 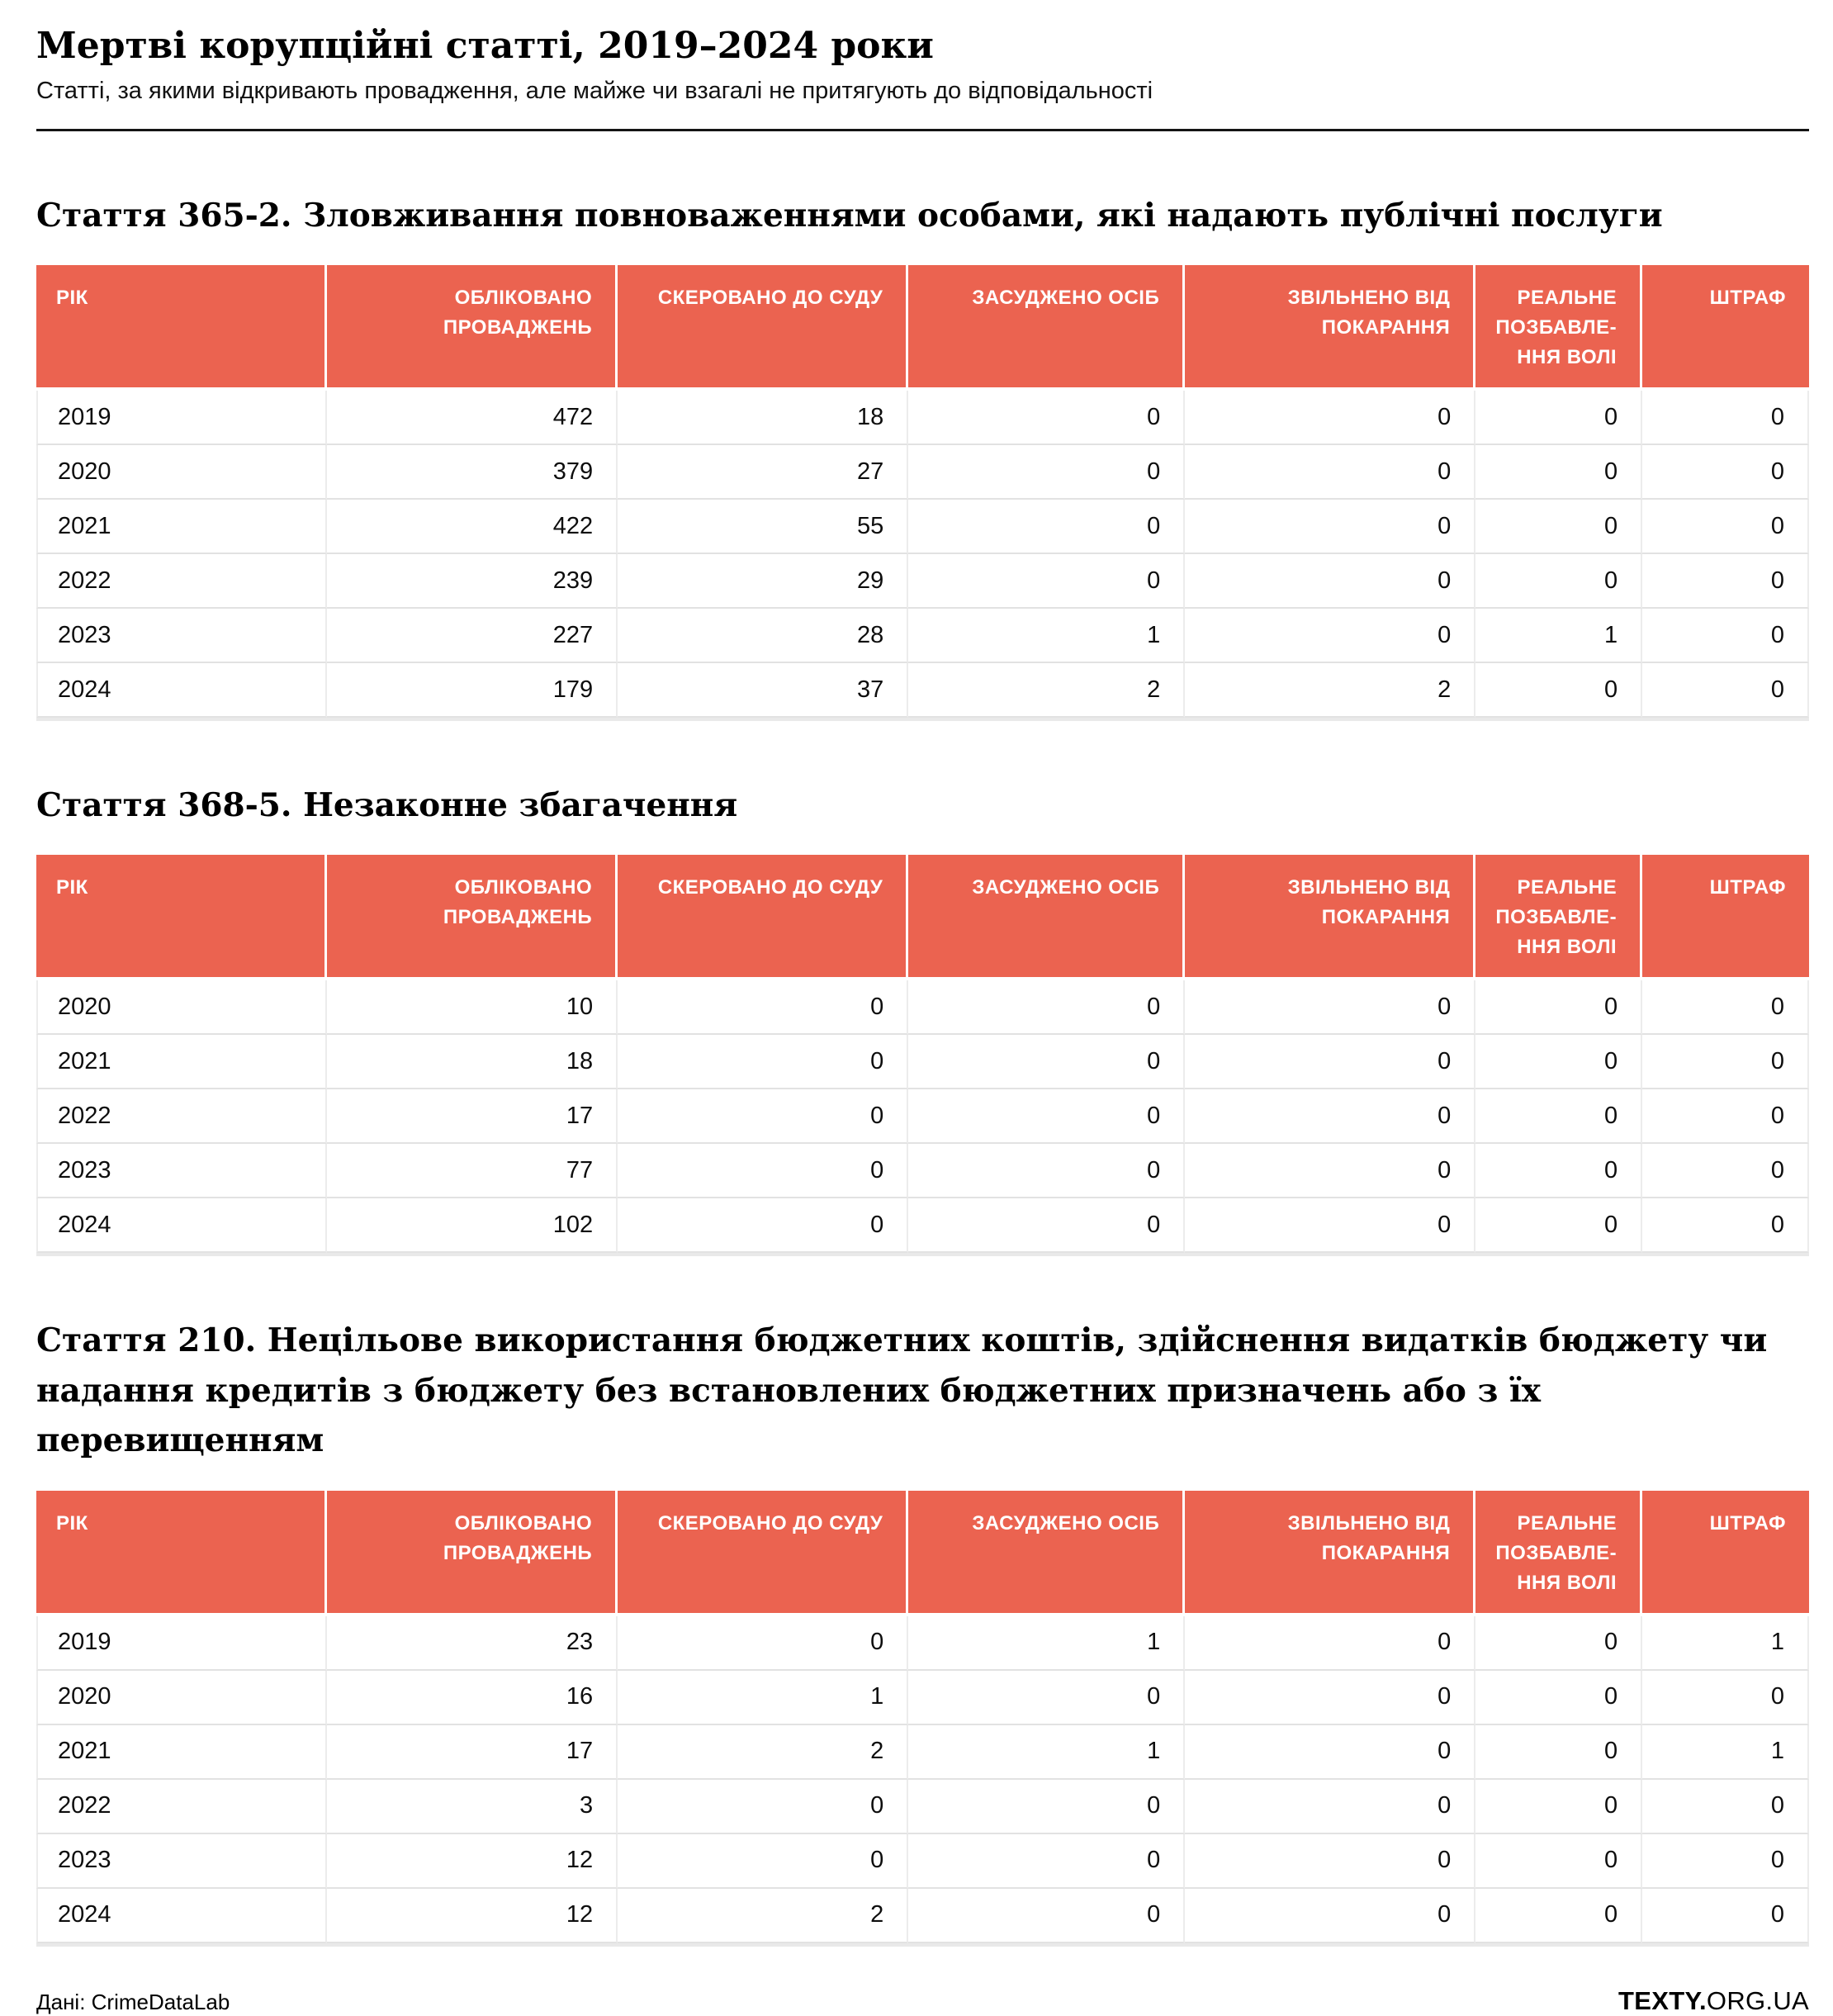 I want to click on header-divider, so click(x=922, y=129).